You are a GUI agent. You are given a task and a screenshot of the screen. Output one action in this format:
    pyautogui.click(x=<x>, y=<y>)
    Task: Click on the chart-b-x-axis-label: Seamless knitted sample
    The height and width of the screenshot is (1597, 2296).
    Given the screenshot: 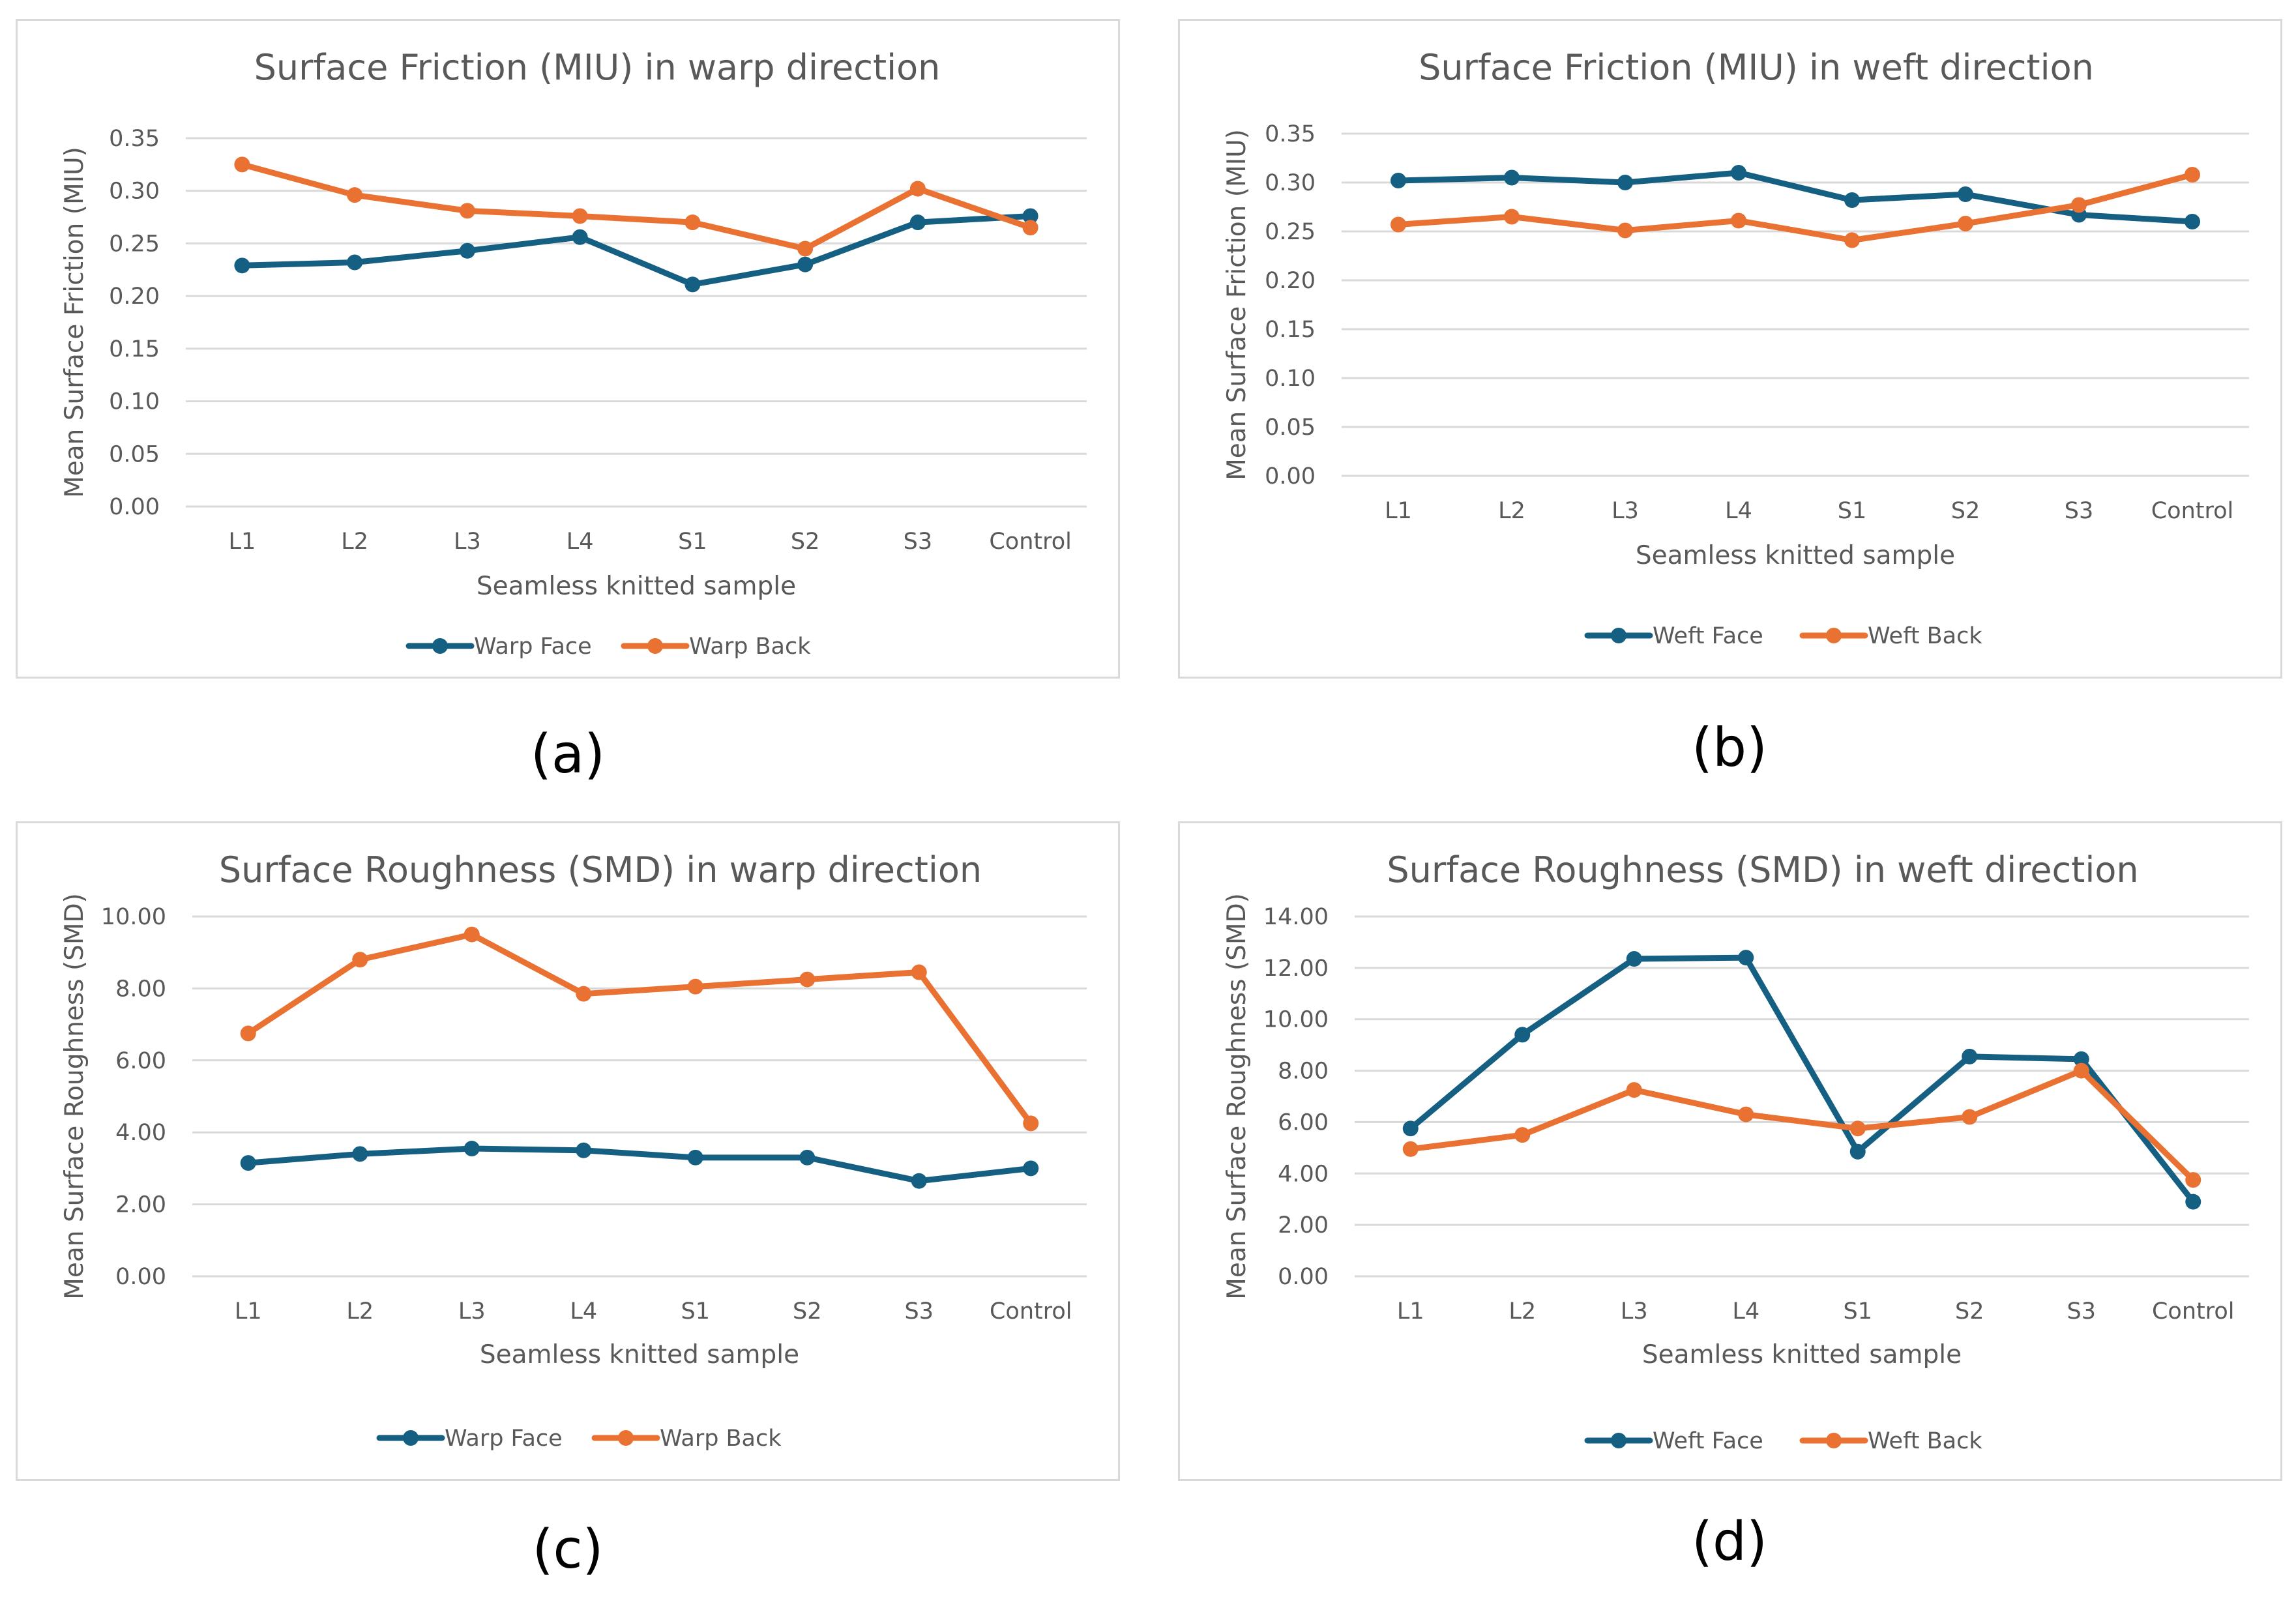 What is the action you would take?
    pyautogui.click(x=1795, y=556)
    